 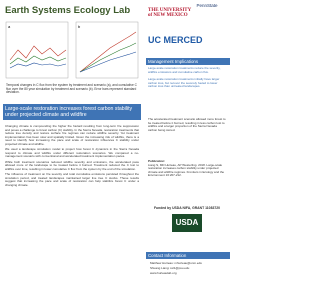 What do you see at coordinates (207, 5) in the screenshot?
I see `logo: PennState` at bounding box center [207, 5].